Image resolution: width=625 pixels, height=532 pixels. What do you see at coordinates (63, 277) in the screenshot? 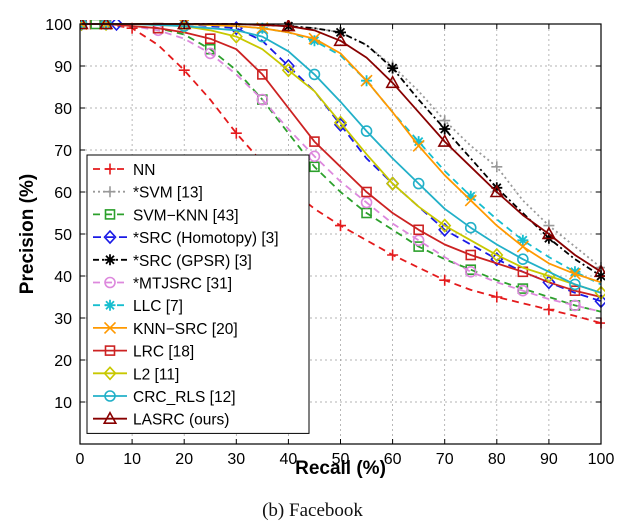
I see `y-tick-label: 40` at bounding box center [63, 277].